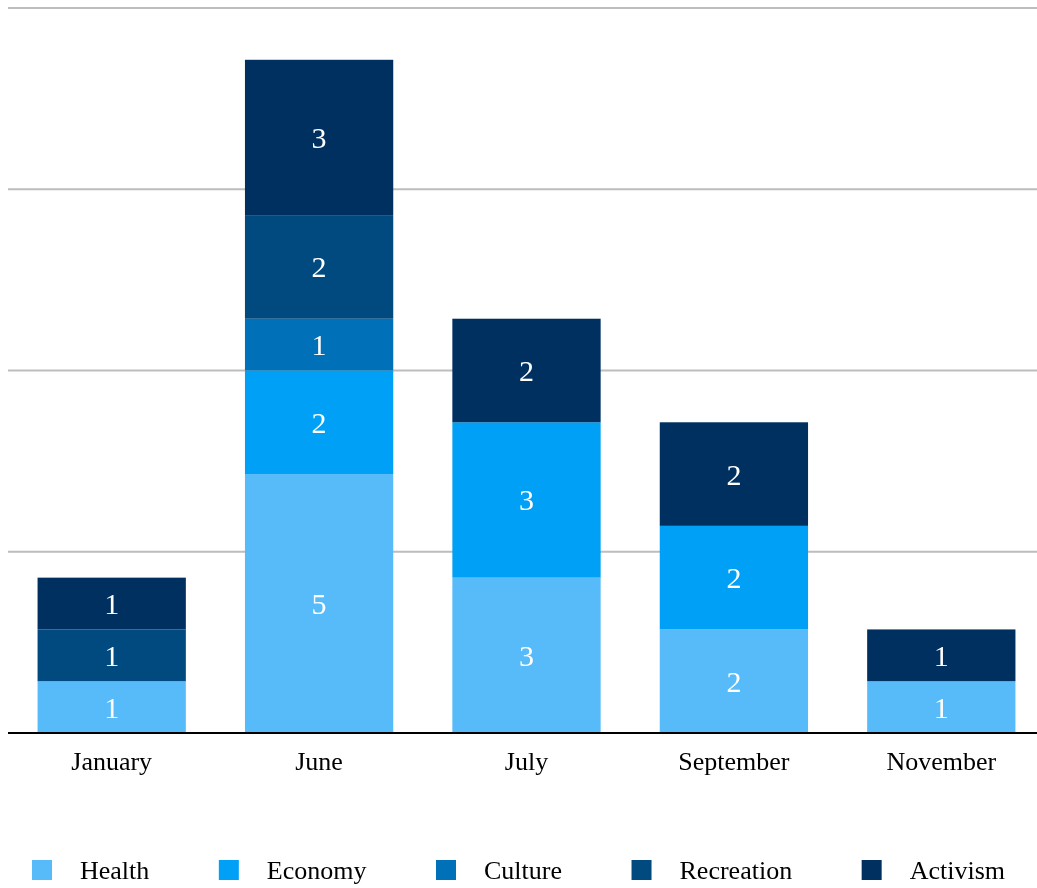 This screenshot has height=888, width=1037. Describe the element at coordinates (736, 871) in the screenshot. I see `legend-label: Recreation` at that location.